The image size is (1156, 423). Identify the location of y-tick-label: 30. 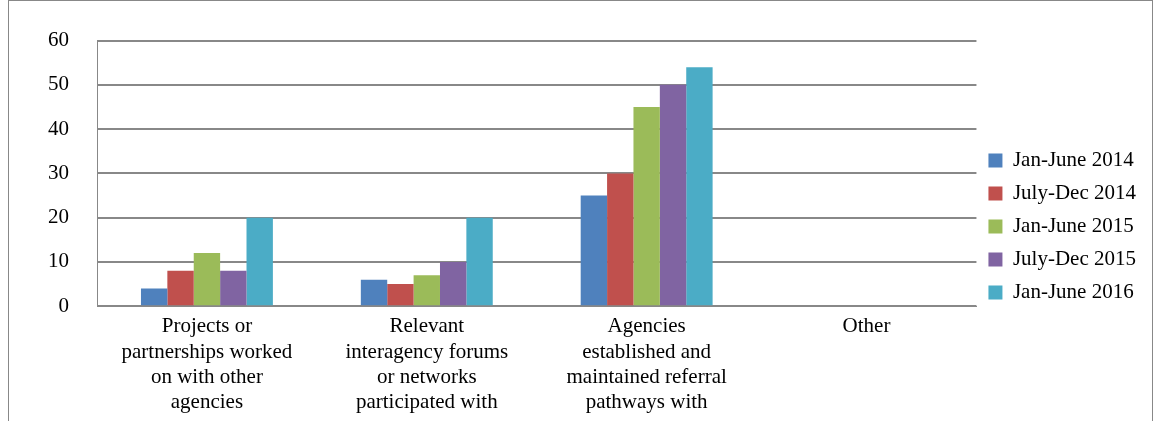
(58, 171).